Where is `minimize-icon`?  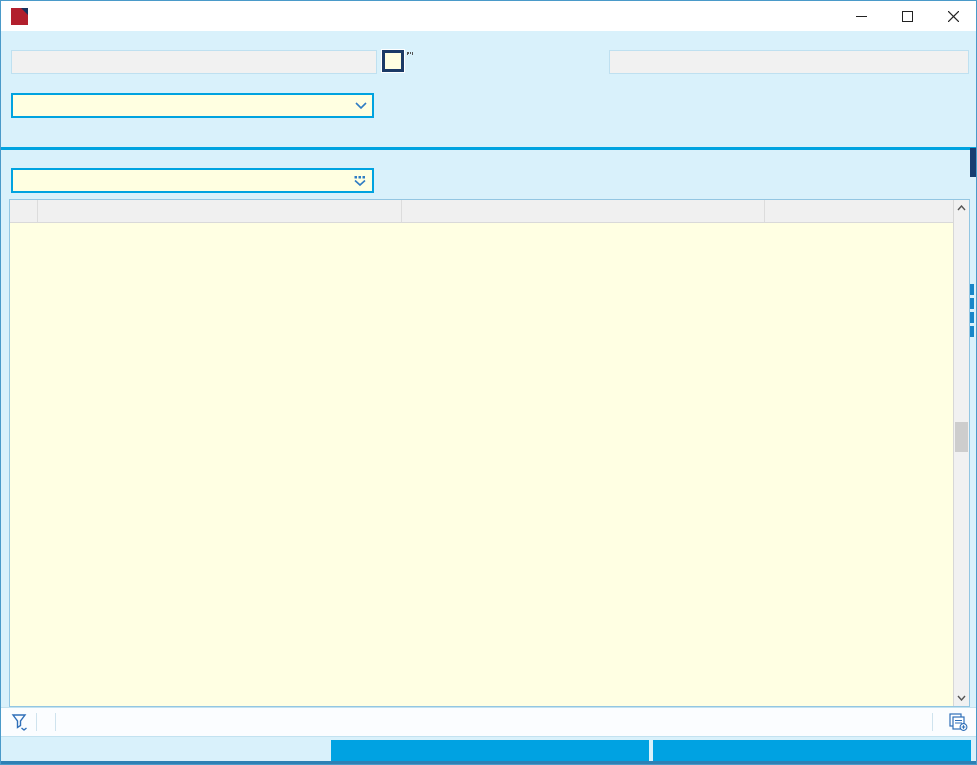
minimize-icon is located at coordinates (861, 16).